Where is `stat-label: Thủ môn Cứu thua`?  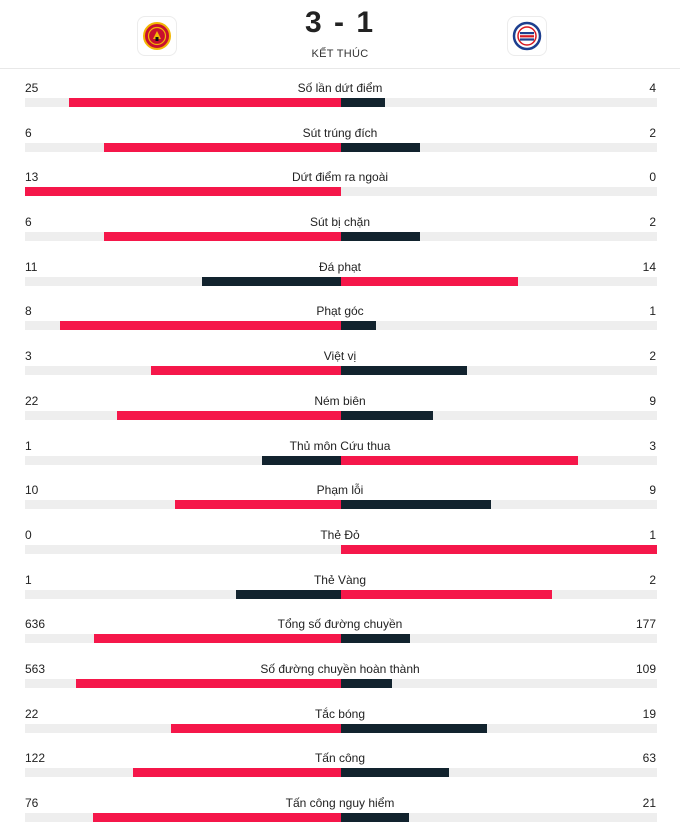 stat-label: Thủ môn Cứu thua is located at coordinates (340, 445).